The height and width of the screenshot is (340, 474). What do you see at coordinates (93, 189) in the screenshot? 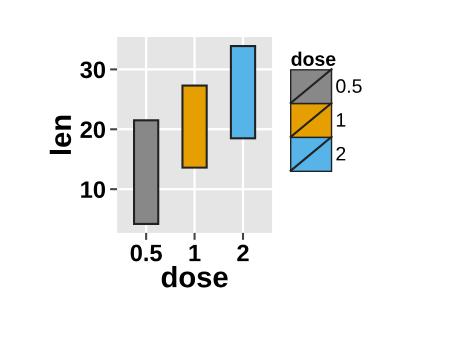
I see `y-tick-label: 10` at bounding box center [93, 189].